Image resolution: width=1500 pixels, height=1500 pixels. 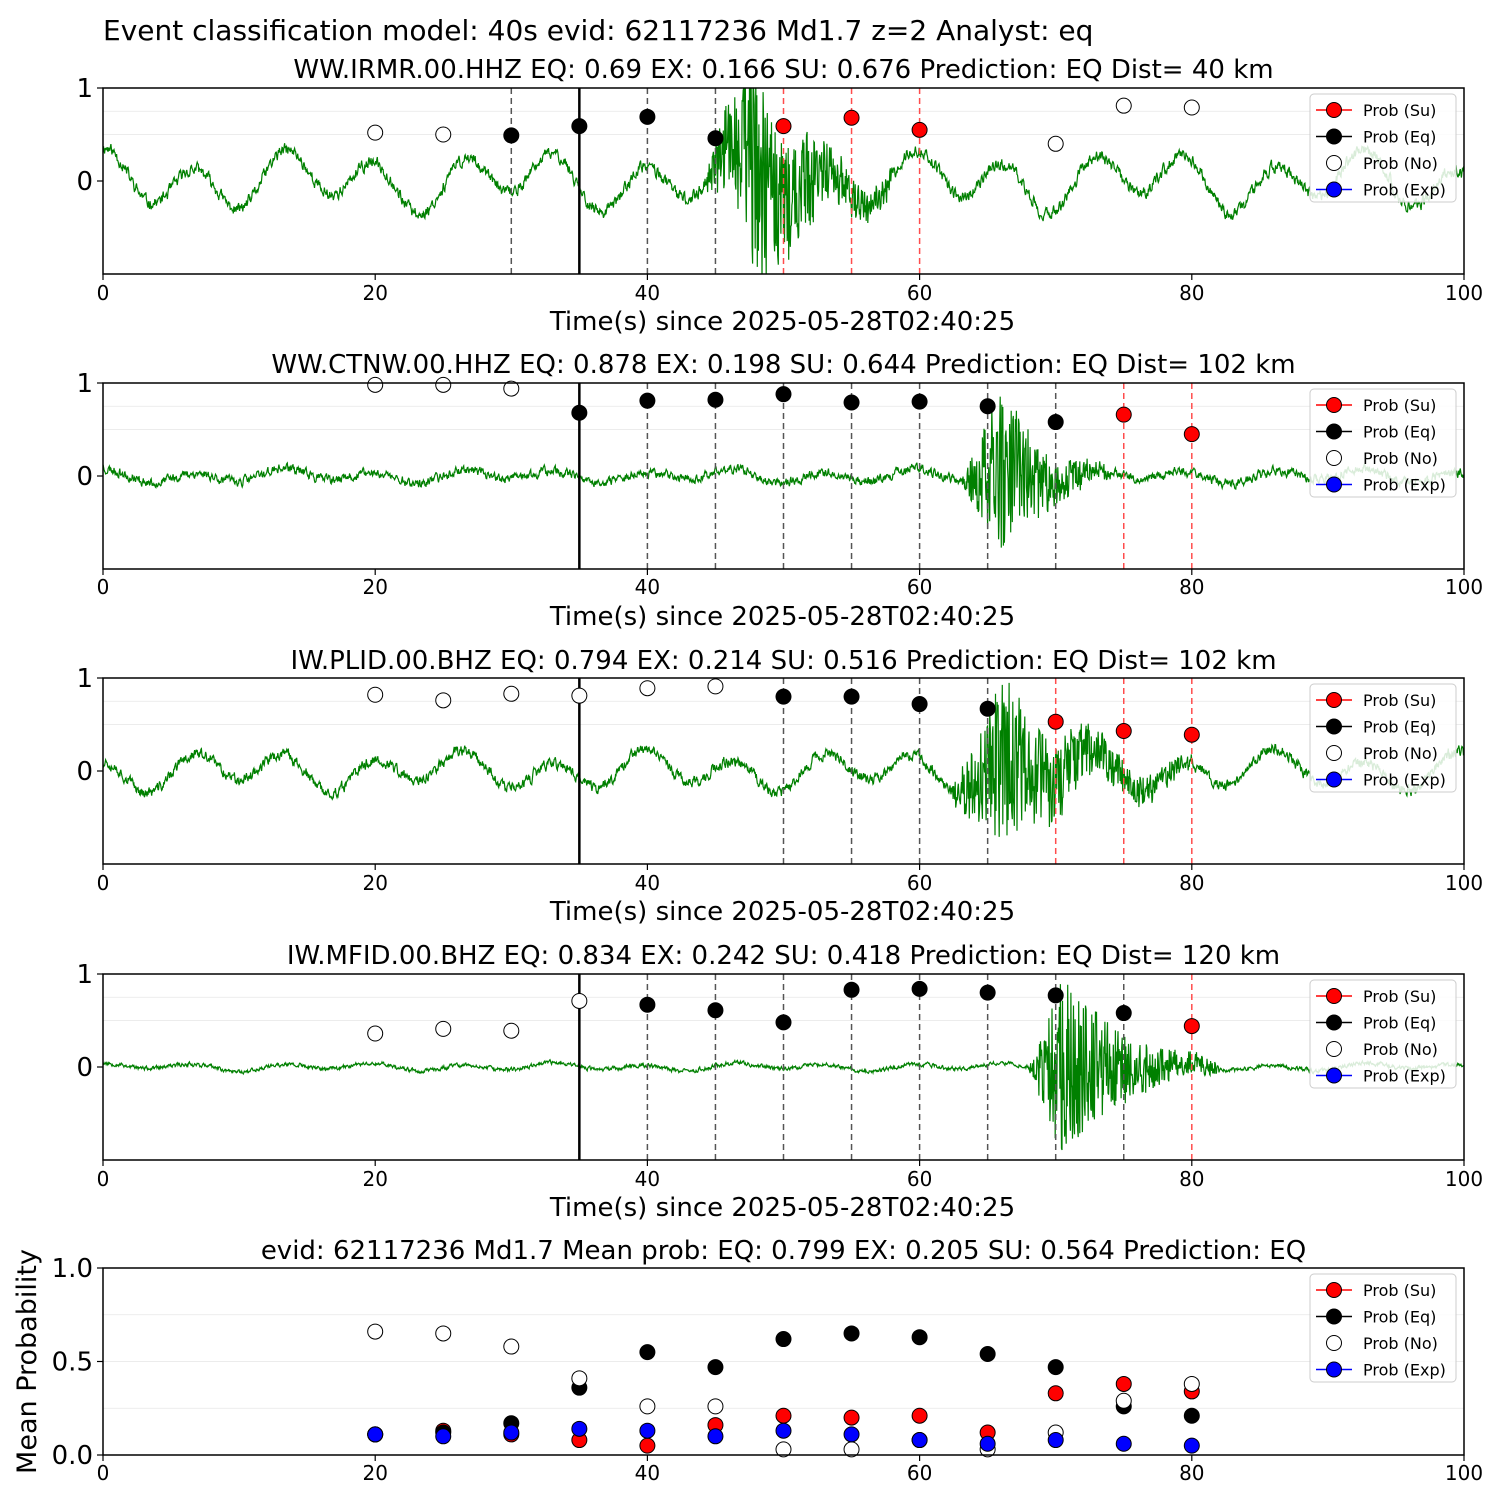 I want to click on y-tick-label: 1, so click(x=84, y=679).